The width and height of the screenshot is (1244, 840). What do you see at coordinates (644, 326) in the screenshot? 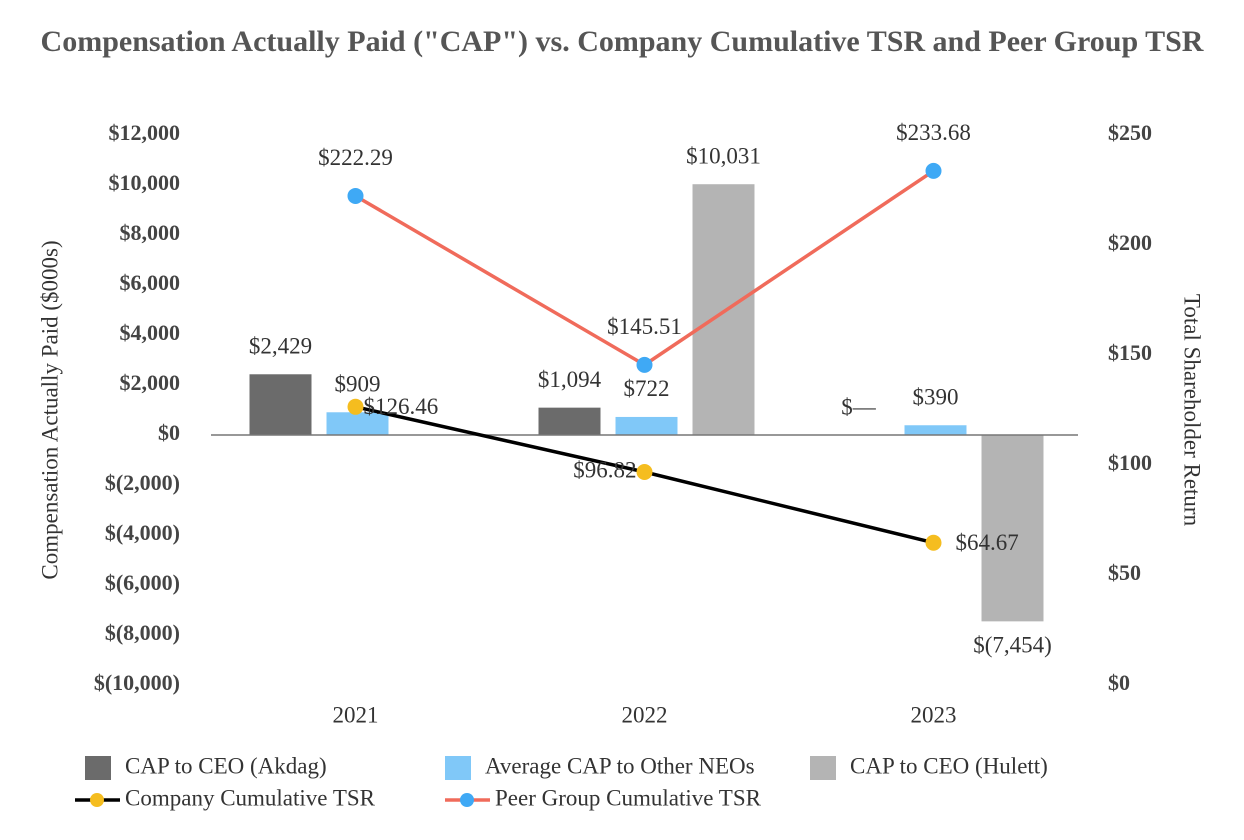
I see `data-label: $145.51` at bounding box center [644, 326].